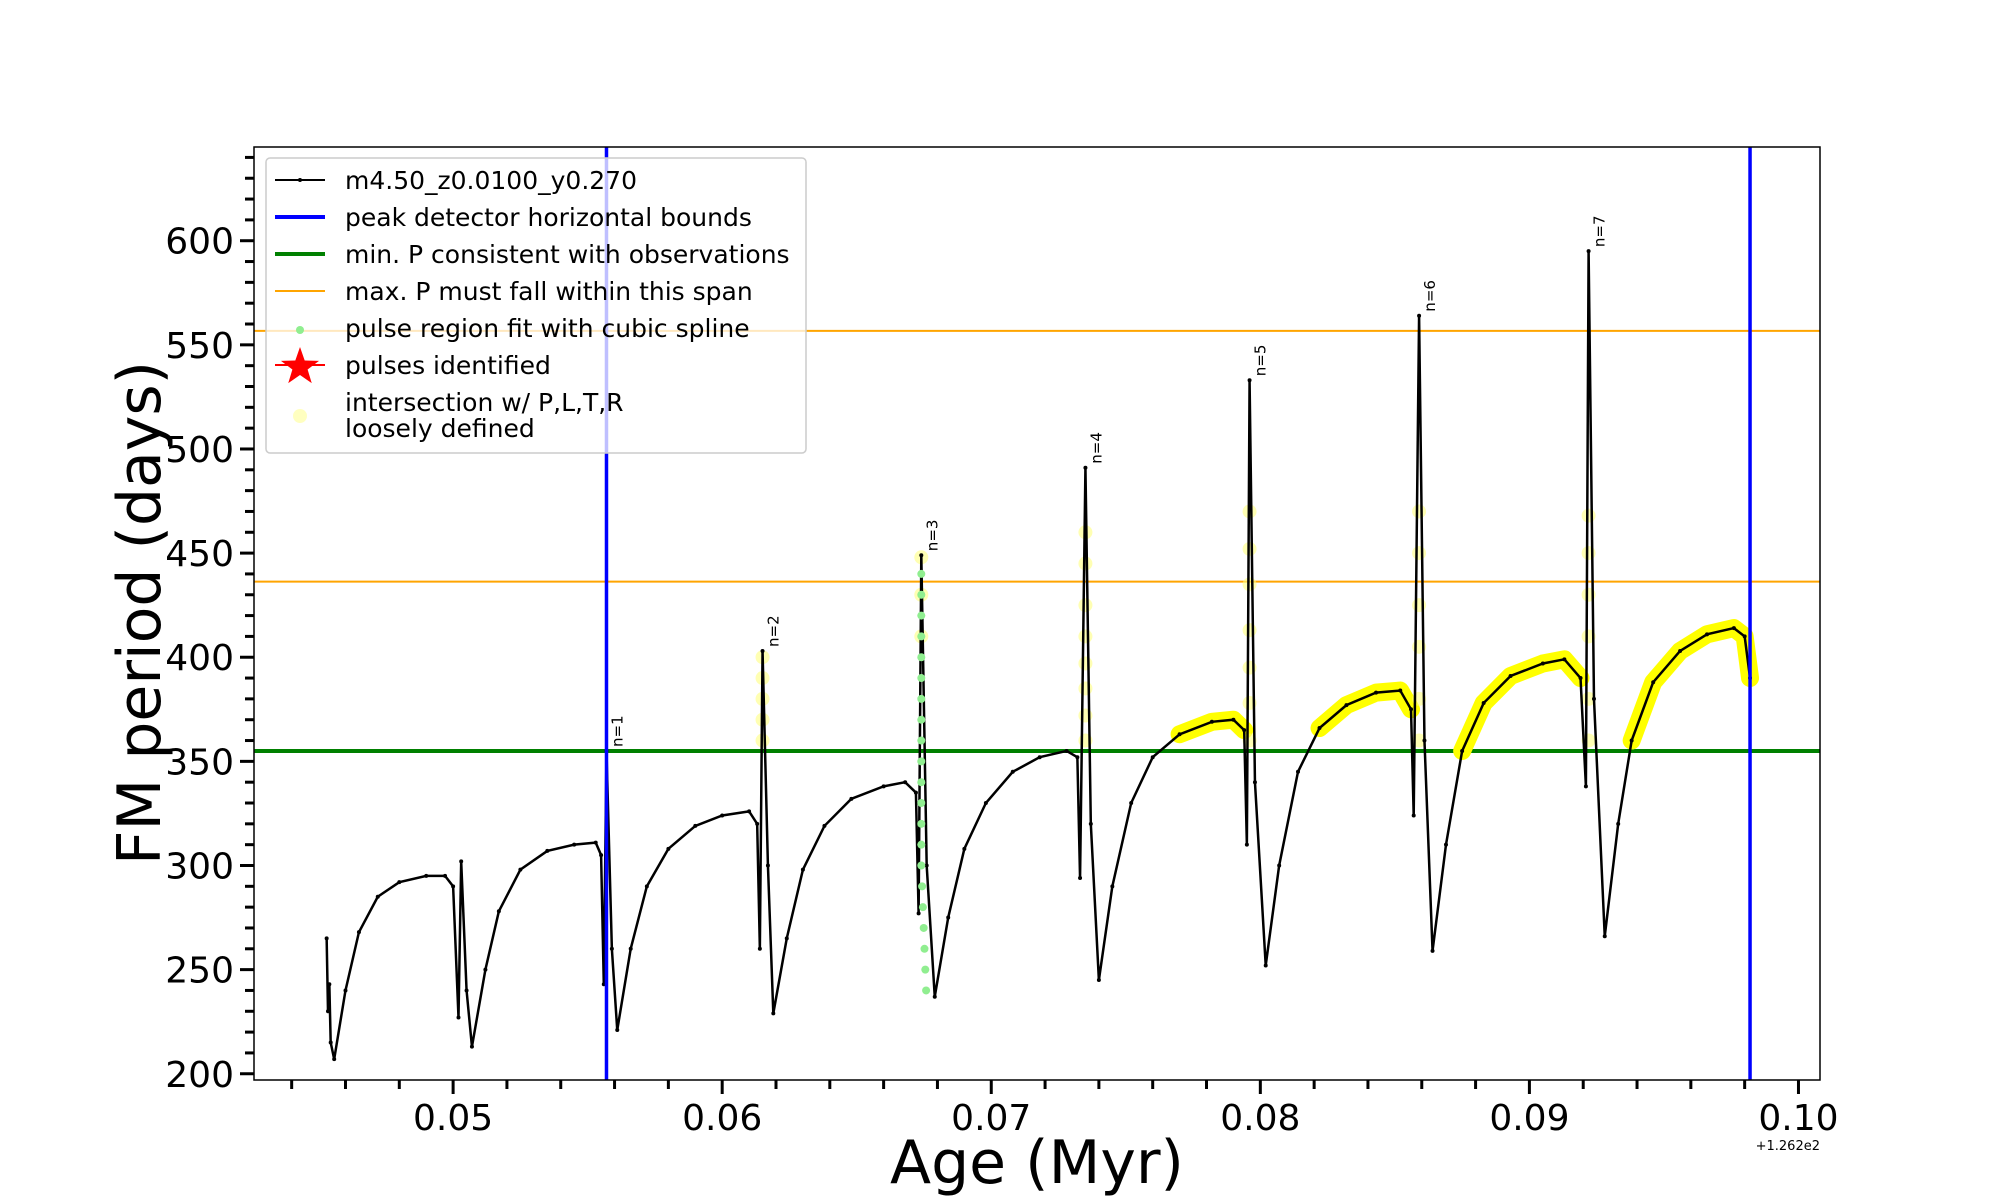 This screenshot has height=1200, width=2000. What do you see at coordinates (774, 631) in the screenshot?
I see `pulse-label: n=2` at bounding box center [774, 631].